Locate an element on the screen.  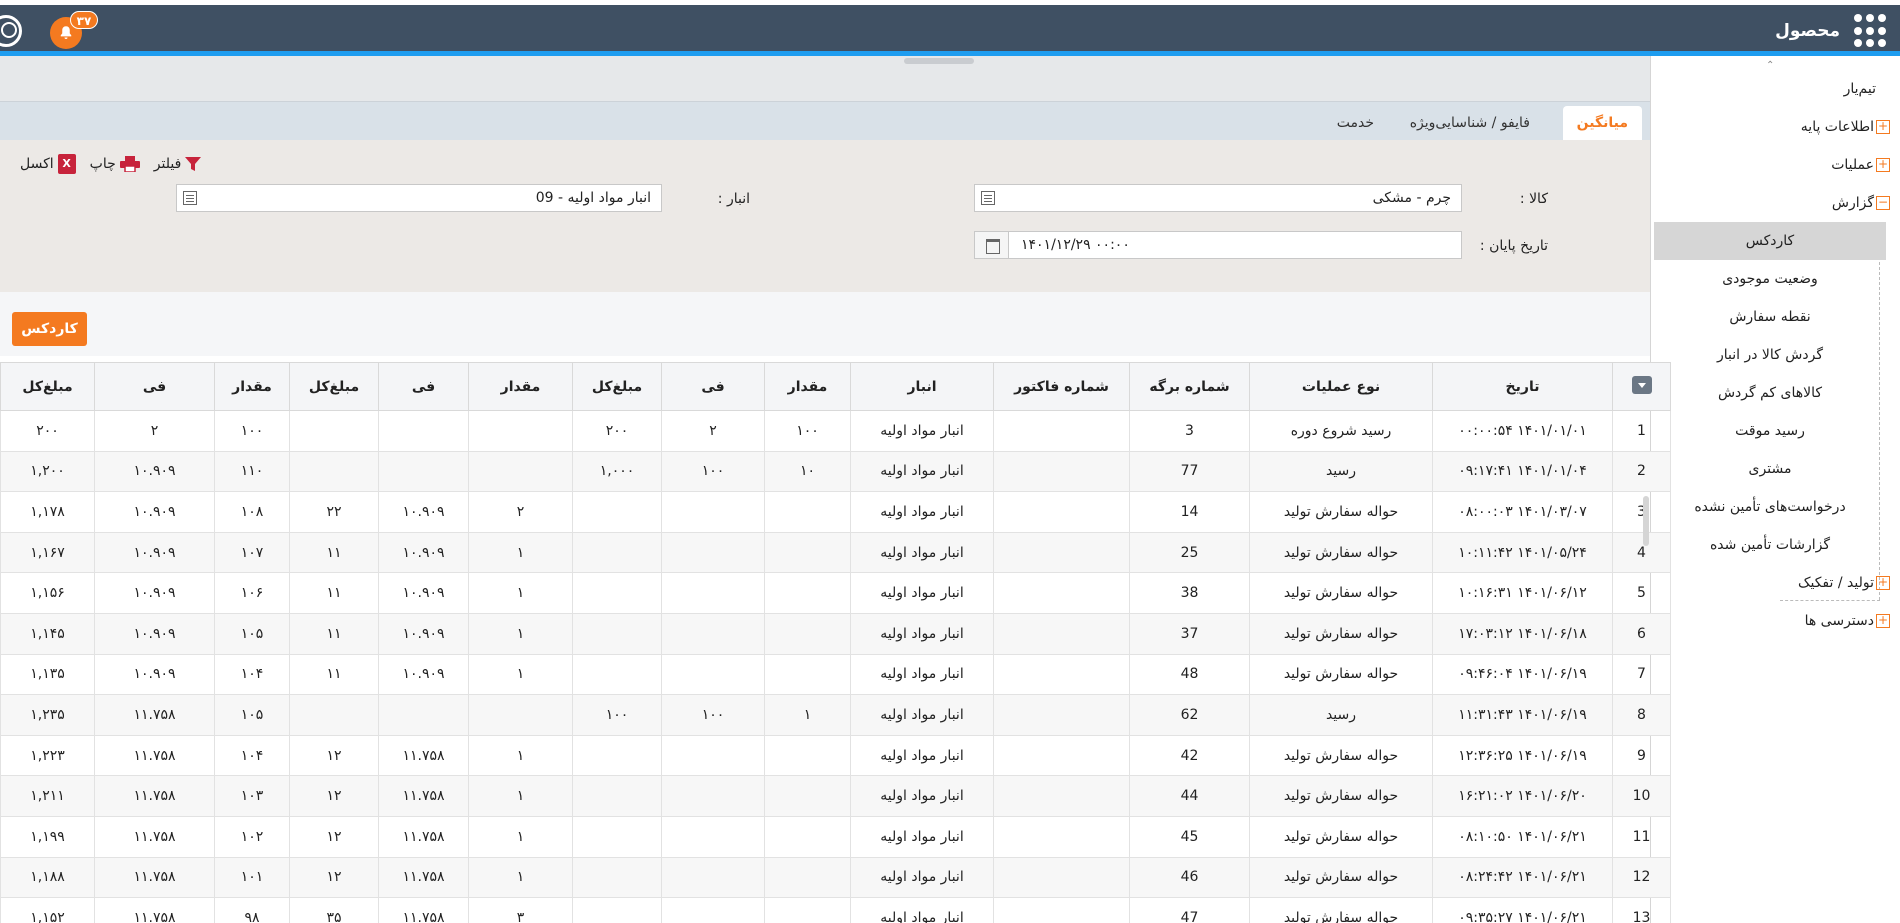
balance-total-cell: ۱,۱۴۵ is located at coordinates (47, 633).